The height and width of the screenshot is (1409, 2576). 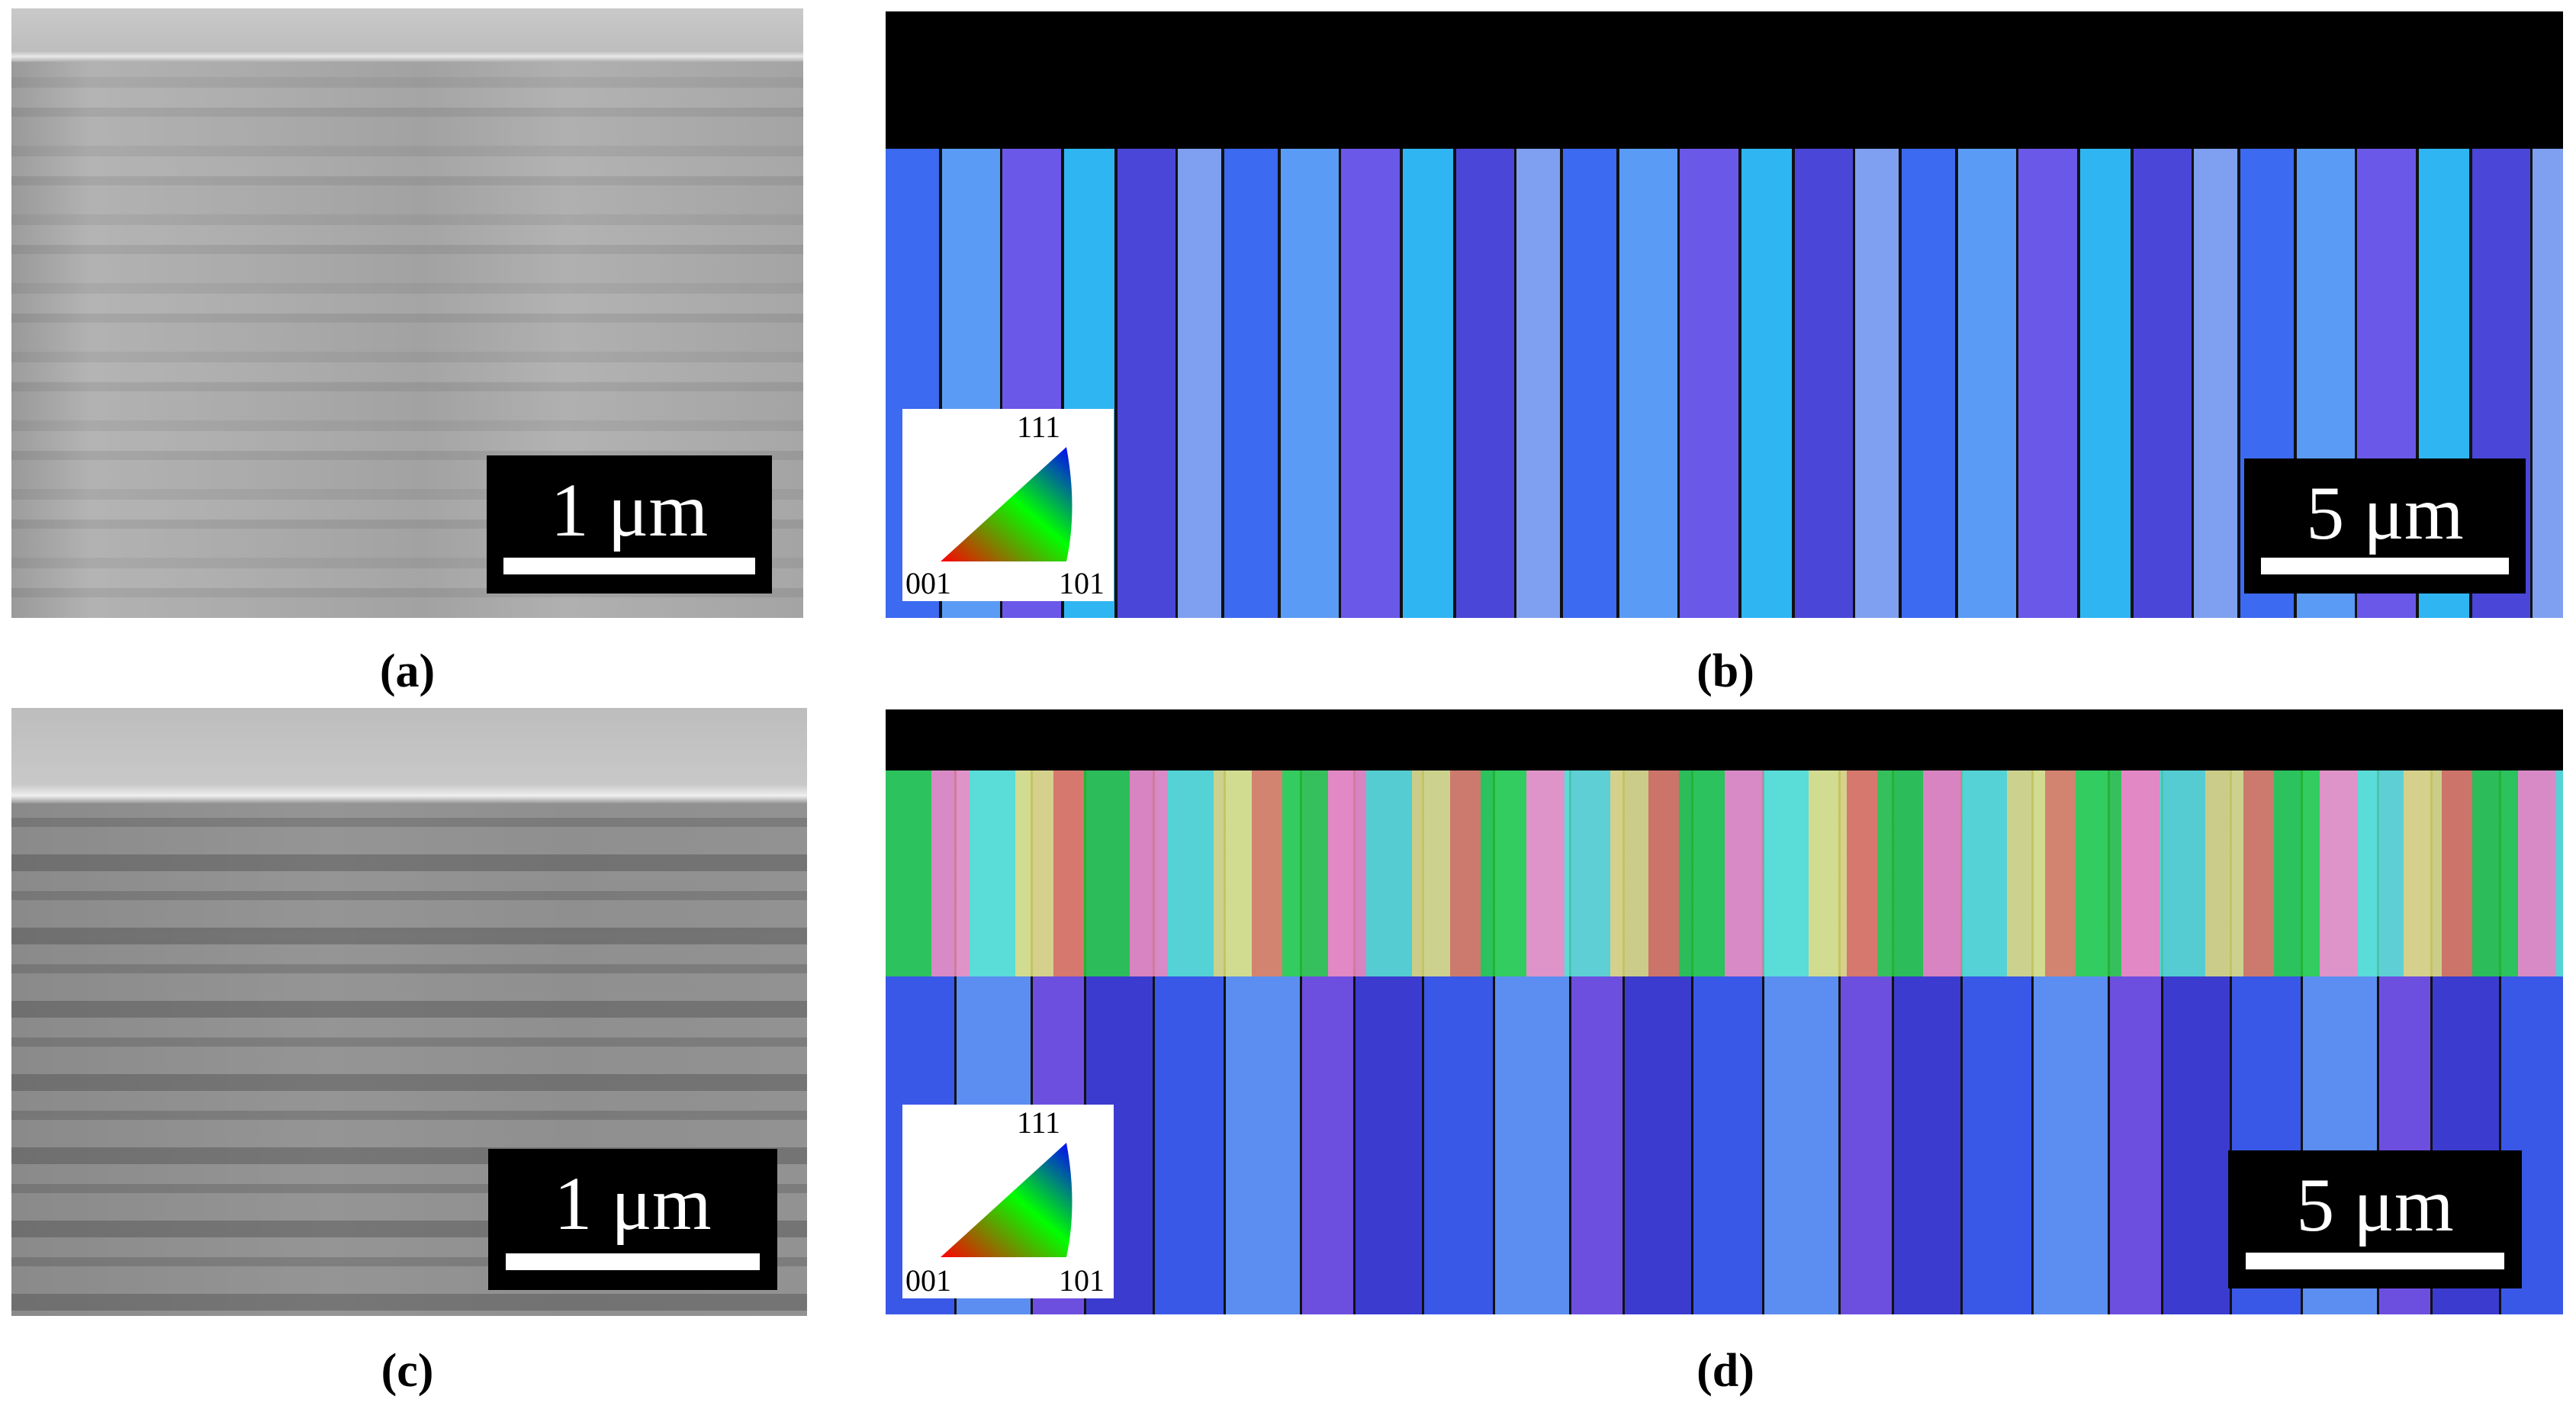 What do you see at coordinates (407, 1371) in the screenshot?
I see `panel-label: (c)` at bounding box center [407, 1371].